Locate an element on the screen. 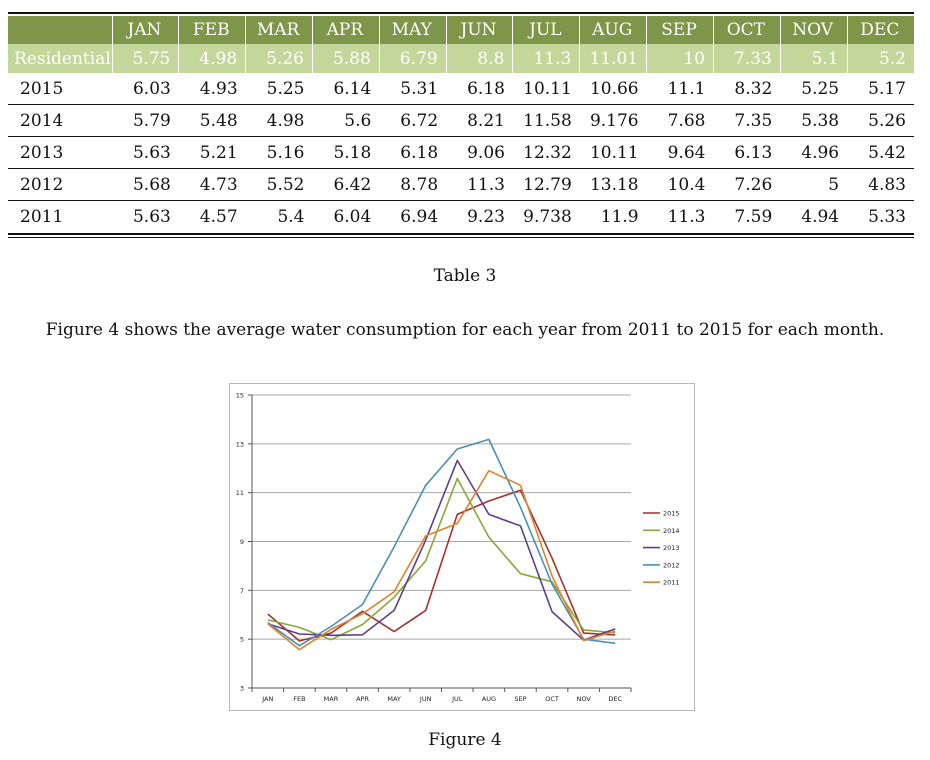 This screenshot has width=930, height=760. value-cell: 6.42 is located at coordinates (346, 184).